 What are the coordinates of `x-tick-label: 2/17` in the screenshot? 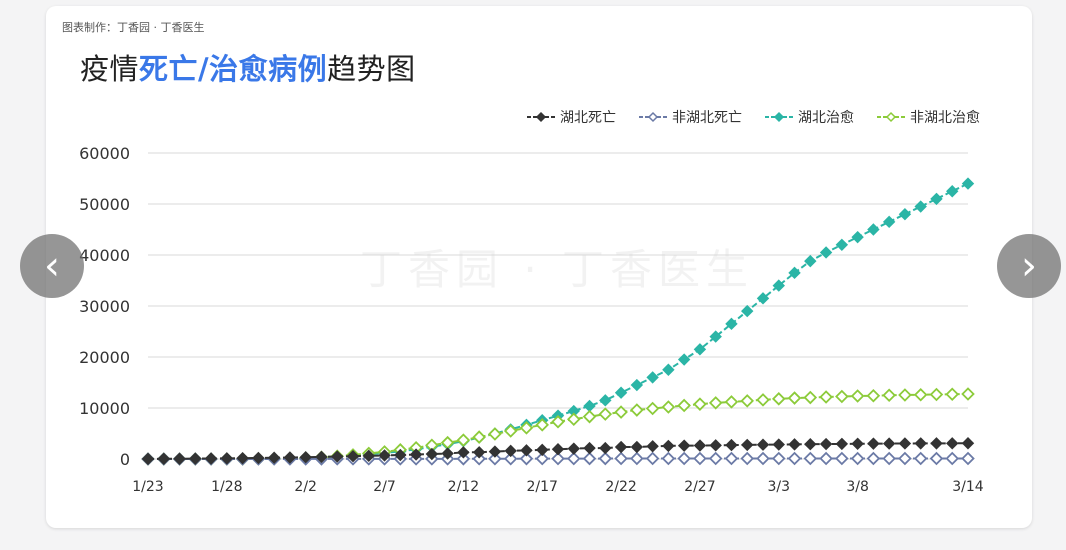 It's located at (542, 487).